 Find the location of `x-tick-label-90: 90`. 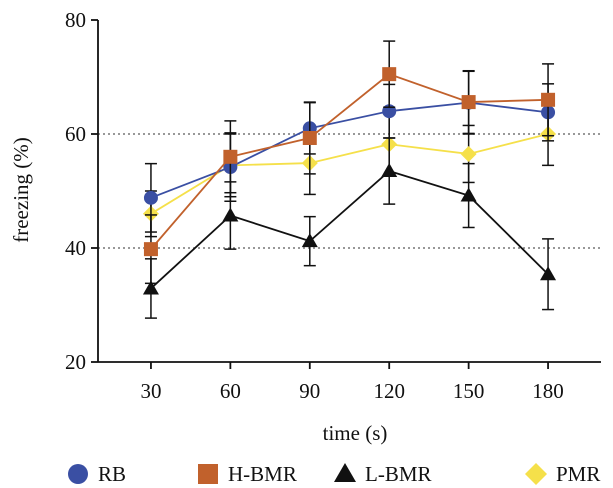

x-tick-label-90: 90 is located at coordinates (309, 391).